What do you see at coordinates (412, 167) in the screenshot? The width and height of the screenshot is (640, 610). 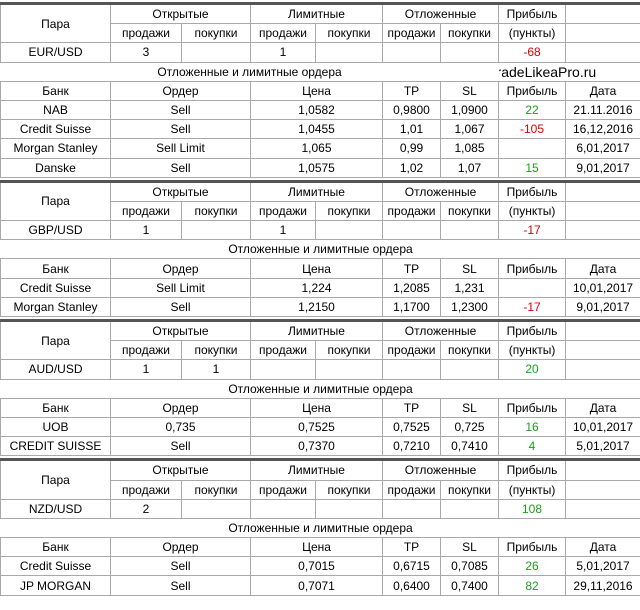 I see `order-cell: 1,02` at bounding box center [412, 167].